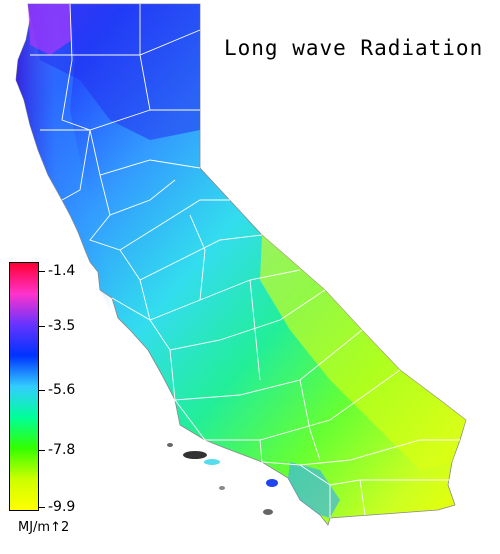  Describe the element at coordinates (354, 48) in the screenshot. I see `map-title: Long wave Radiation` at that location.